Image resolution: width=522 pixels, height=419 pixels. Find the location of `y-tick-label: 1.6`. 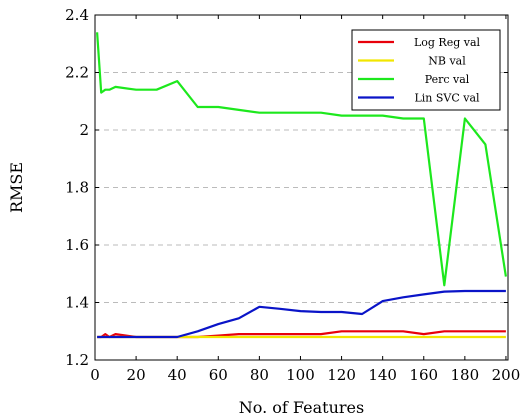

y-tick-label: 1.6 is located at coordinates (77, 245).